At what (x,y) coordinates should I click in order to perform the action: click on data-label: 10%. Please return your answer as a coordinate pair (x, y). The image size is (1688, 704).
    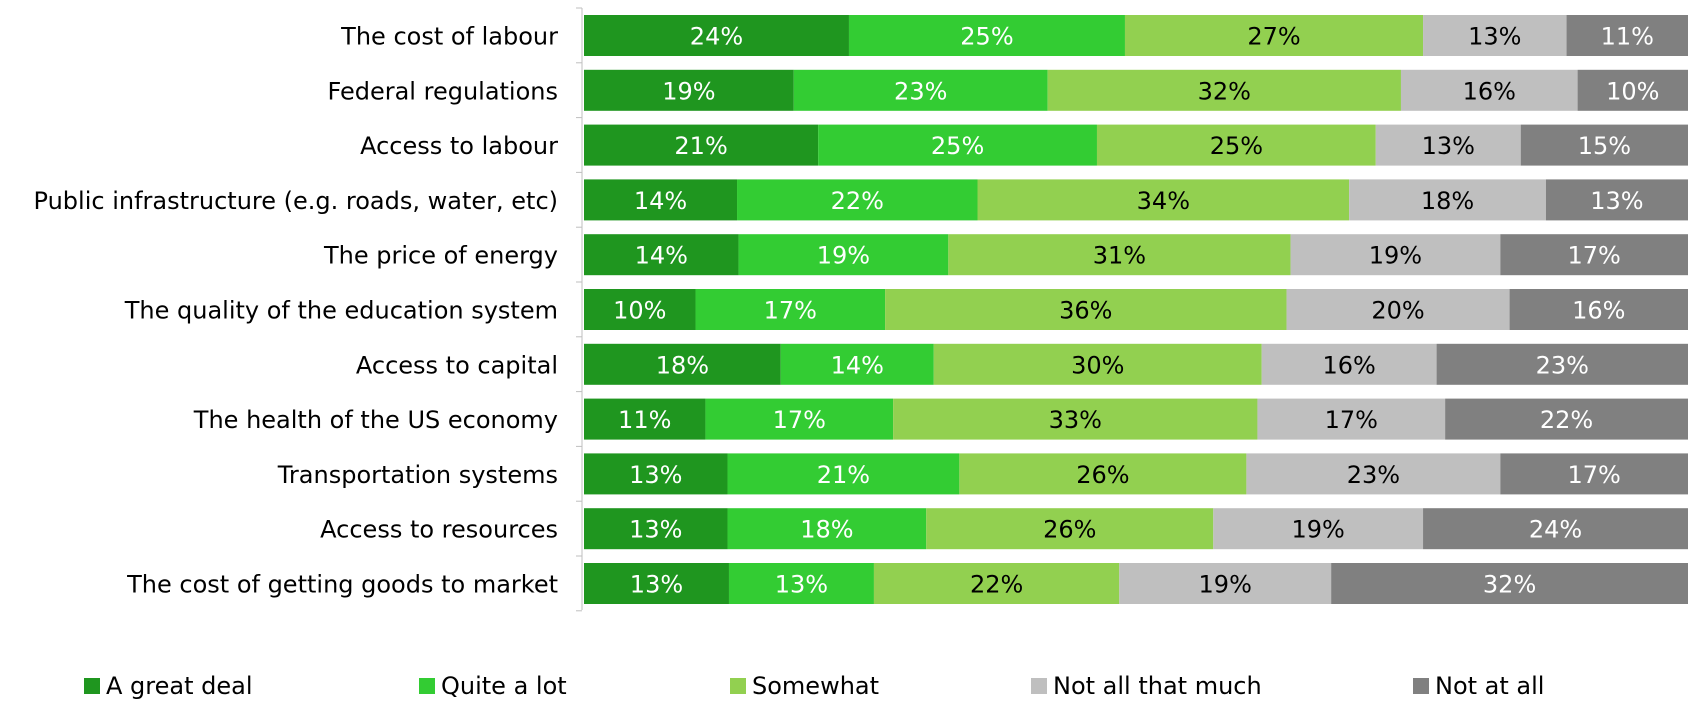
    Looking at the image, I should click on (1632, 91).